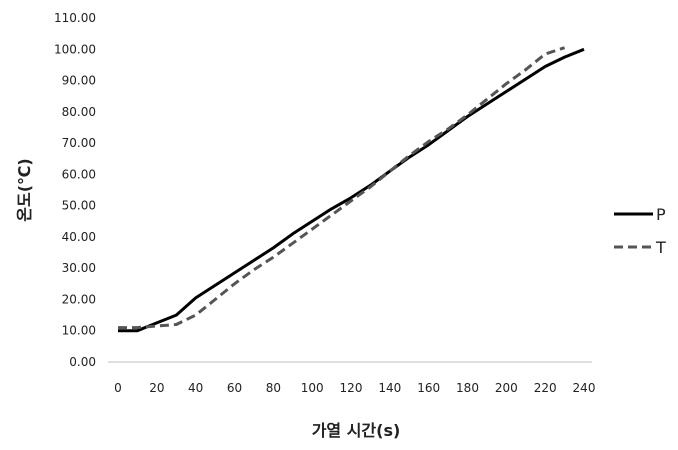  I want to click on x-tick-label: 160, so click(428, 388).